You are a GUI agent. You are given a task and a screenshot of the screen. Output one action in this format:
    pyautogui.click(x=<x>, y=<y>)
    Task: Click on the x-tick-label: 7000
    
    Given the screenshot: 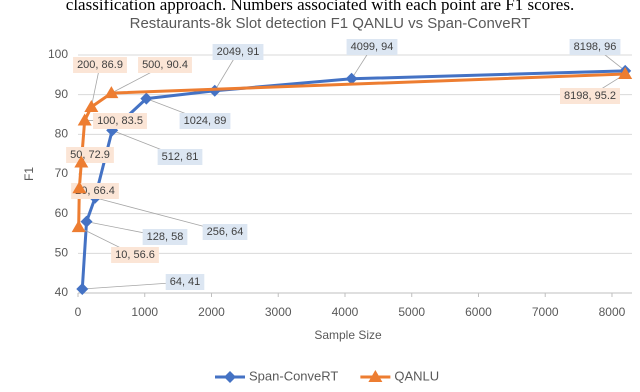 What is the action you would take?
    pyautogui.click(x=545, y=312)
    